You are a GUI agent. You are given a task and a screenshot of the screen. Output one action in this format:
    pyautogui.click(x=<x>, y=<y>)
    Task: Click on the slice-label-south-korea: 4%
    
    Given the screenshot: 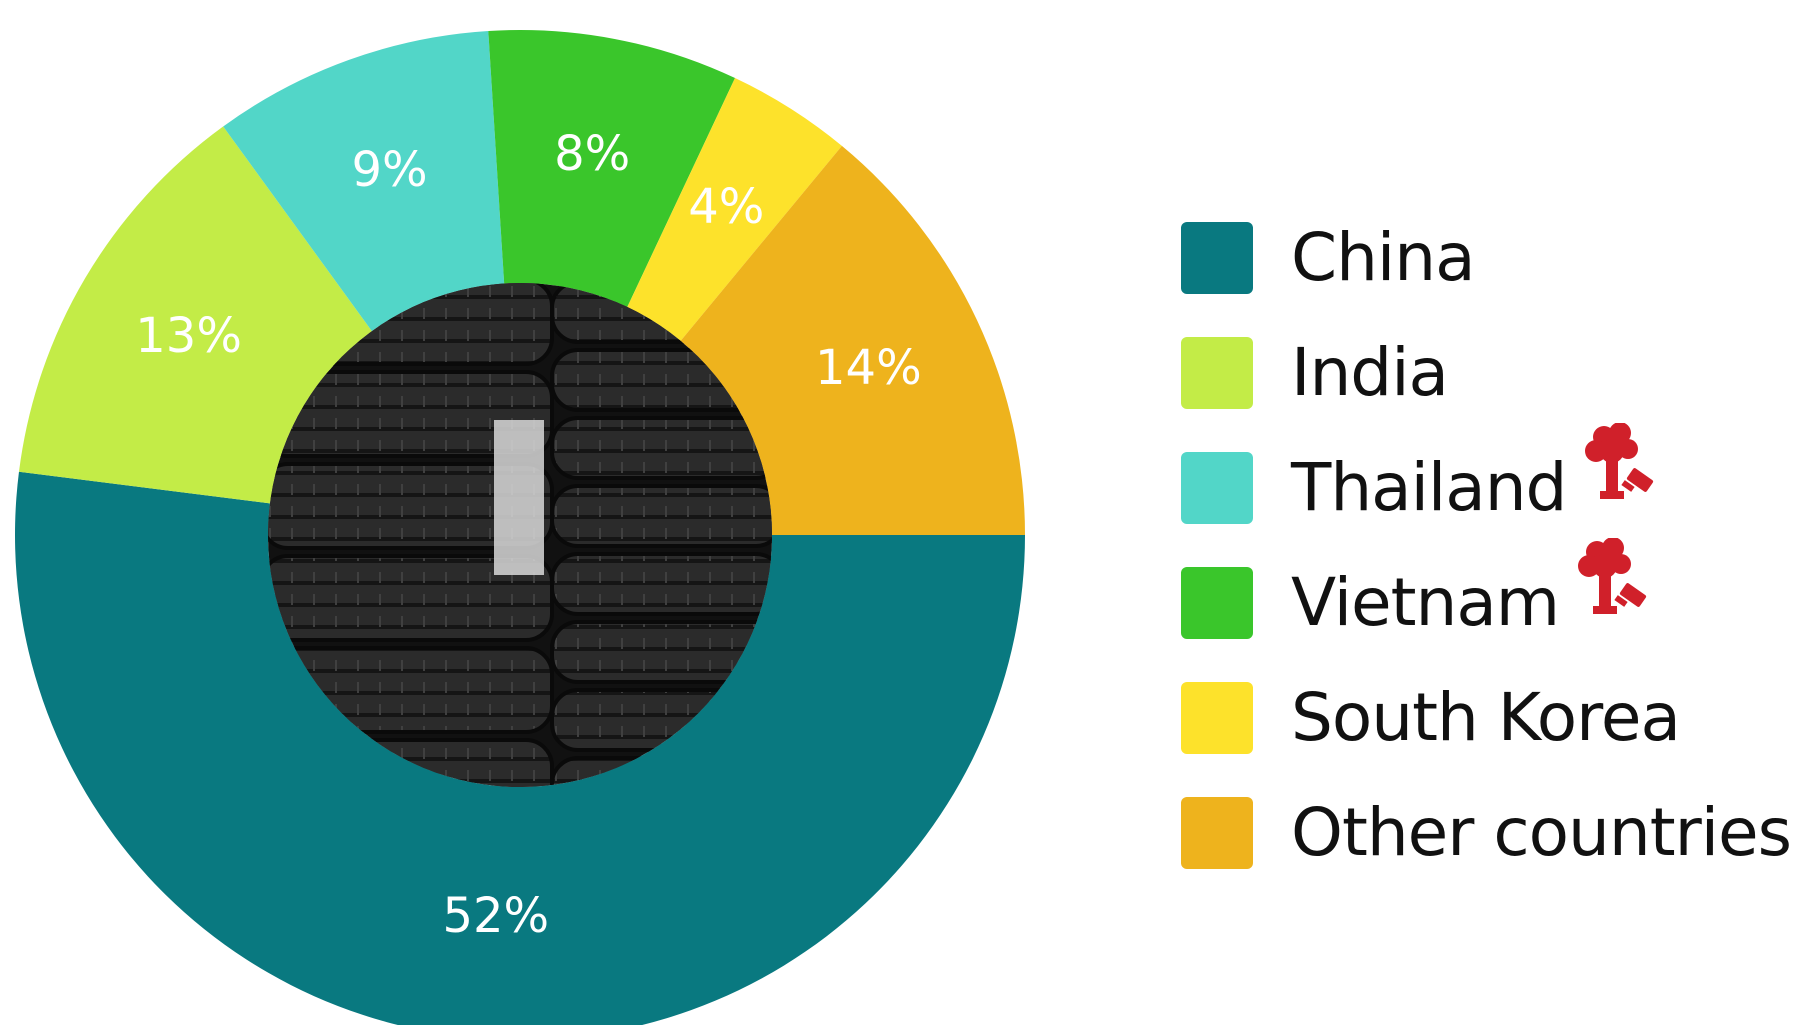 What is the action you would take?
    pyautogui.click(x=726, y=207)
    